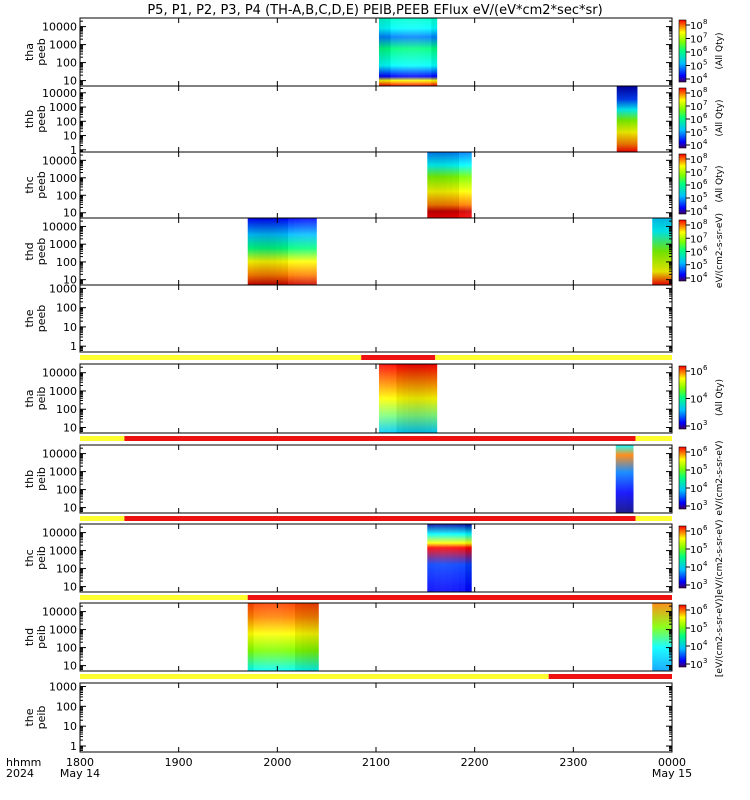  What do you see at coordinates (348, 52) in the screenshot?
I see `panel-tha-peeb: 10000 1000 100 10 tha peeb` at bounding box center [348, 52].